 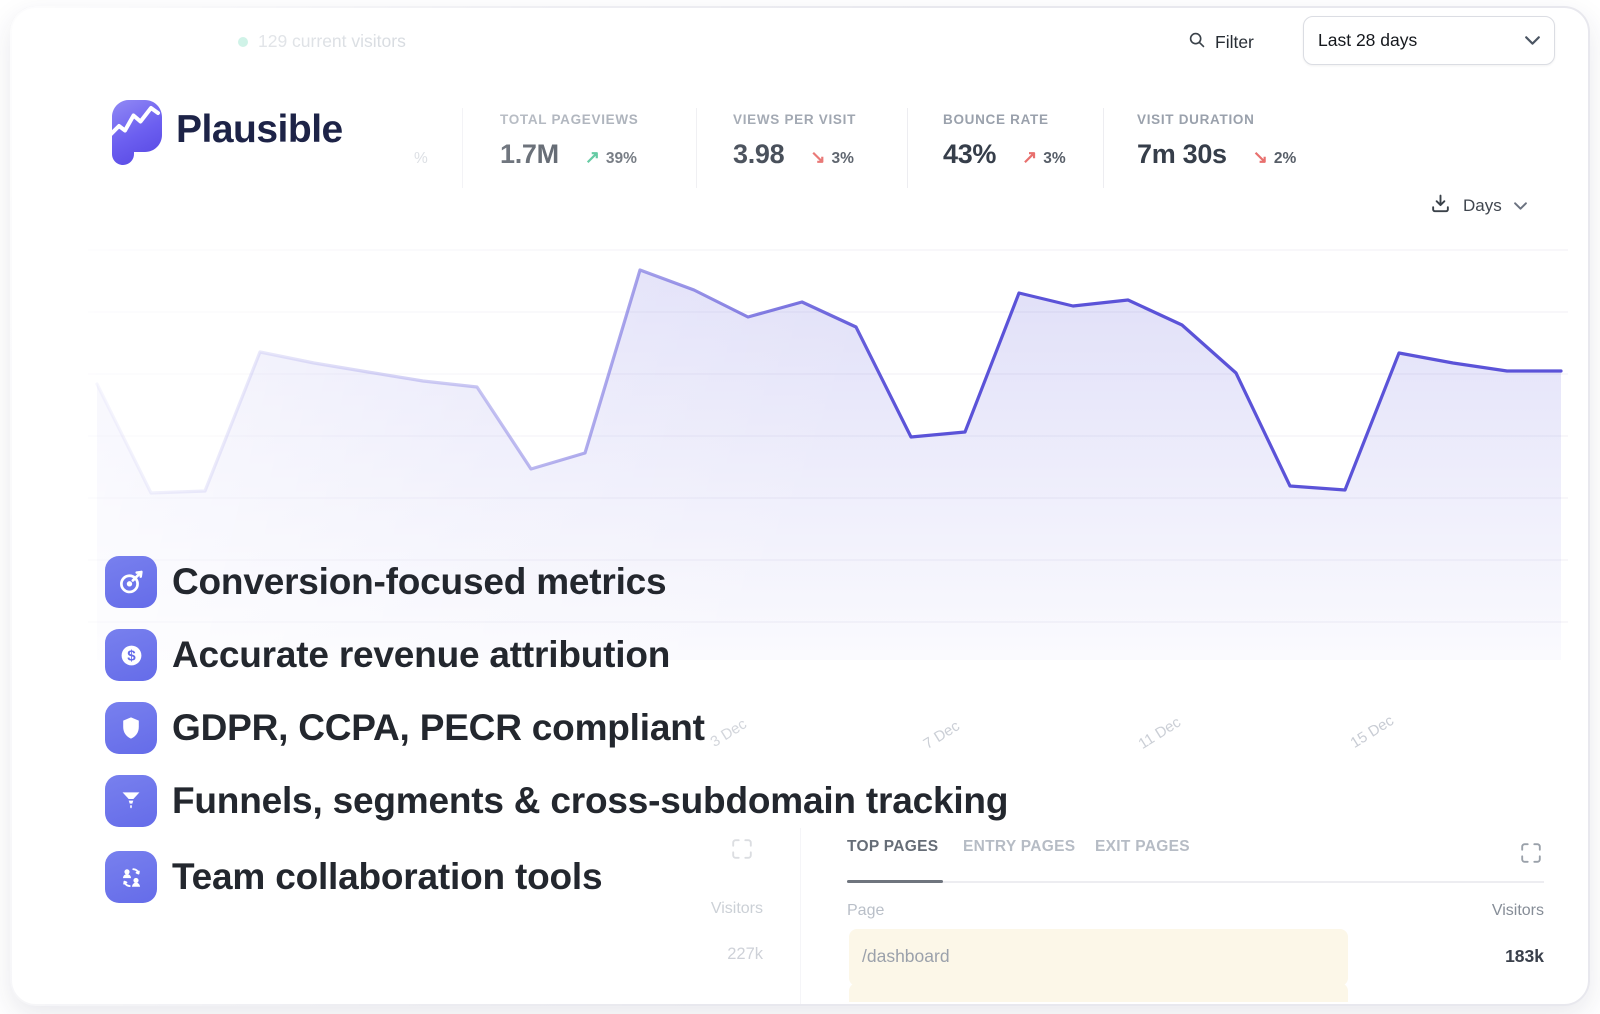 What do you see at coordinates (419, 581) in the screenshot?
I see `feature-label: Conversion-focused metrics` at bounding box center [419, 581].